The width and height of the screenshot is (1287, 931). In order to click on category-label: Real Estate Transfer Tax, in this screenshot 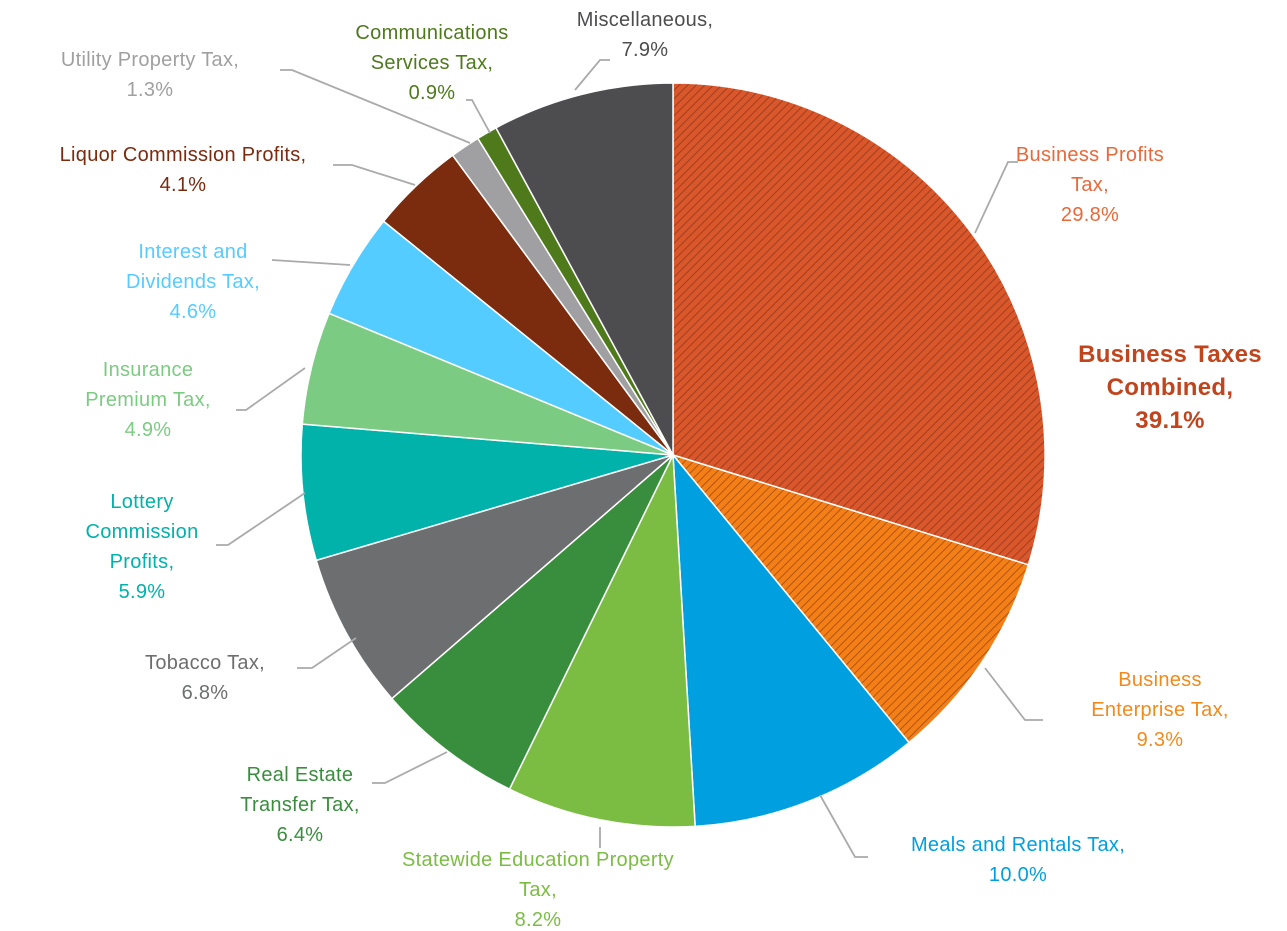, I will do `click(300, 790)`.